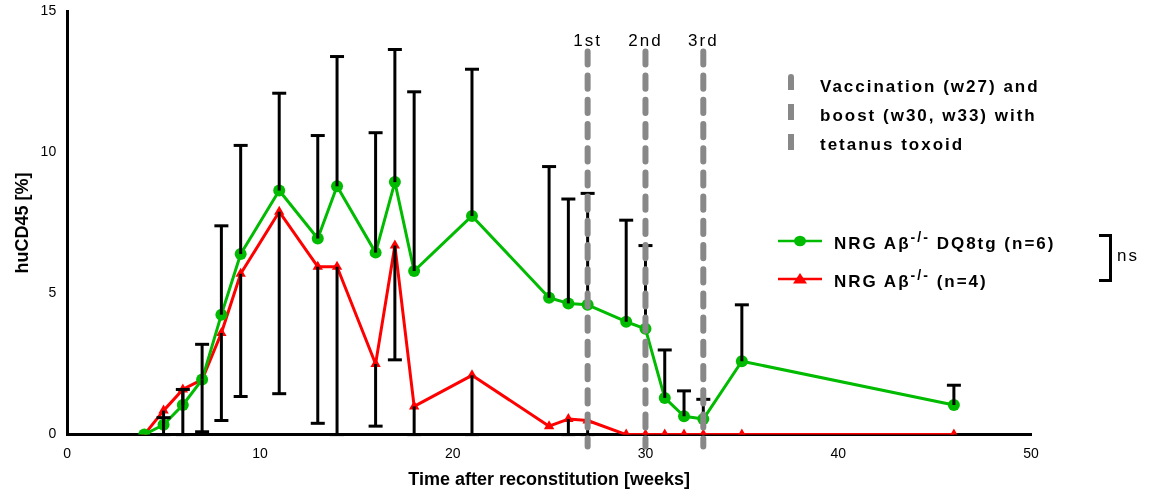 The image size is (1150, 497). What do you see at coordinates (52, 292) in the screenshot?
I see `y-tick-label: 5` at bounding box center [52, 292].